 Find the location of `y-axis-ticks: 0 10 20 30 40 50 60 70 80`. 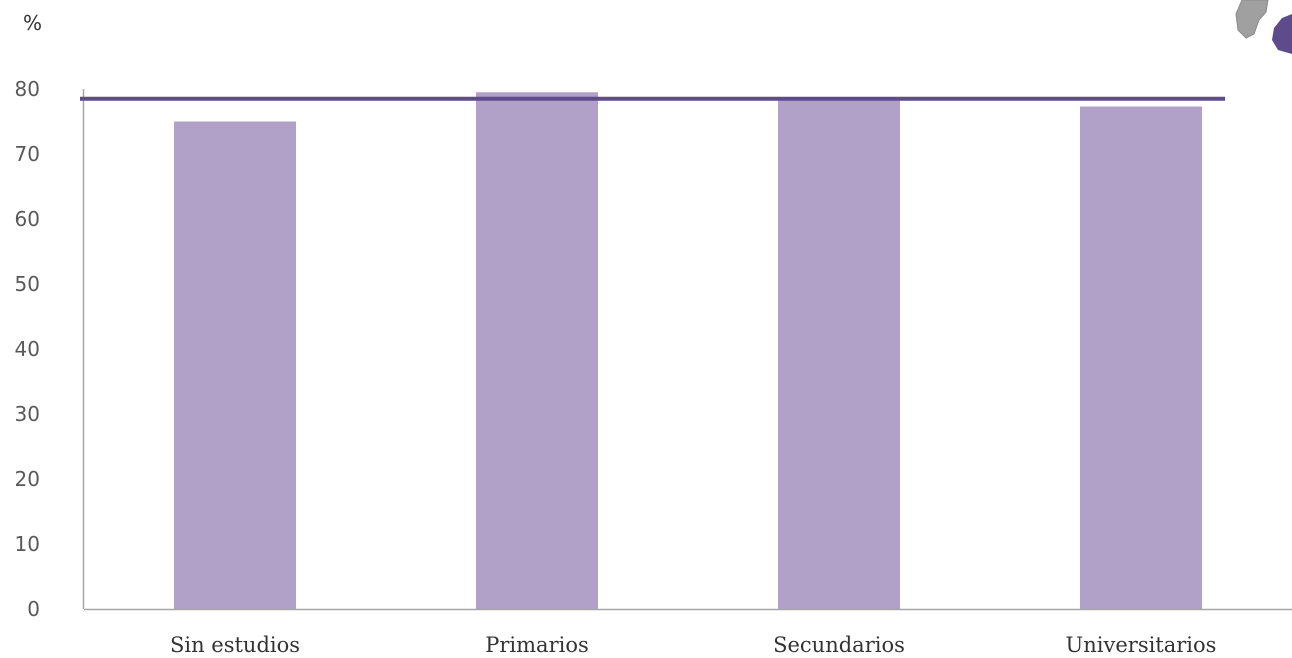

y-axis-ticks: 0 10 20 30 40 50 60 70 80 is located at coordinates (27, 349).